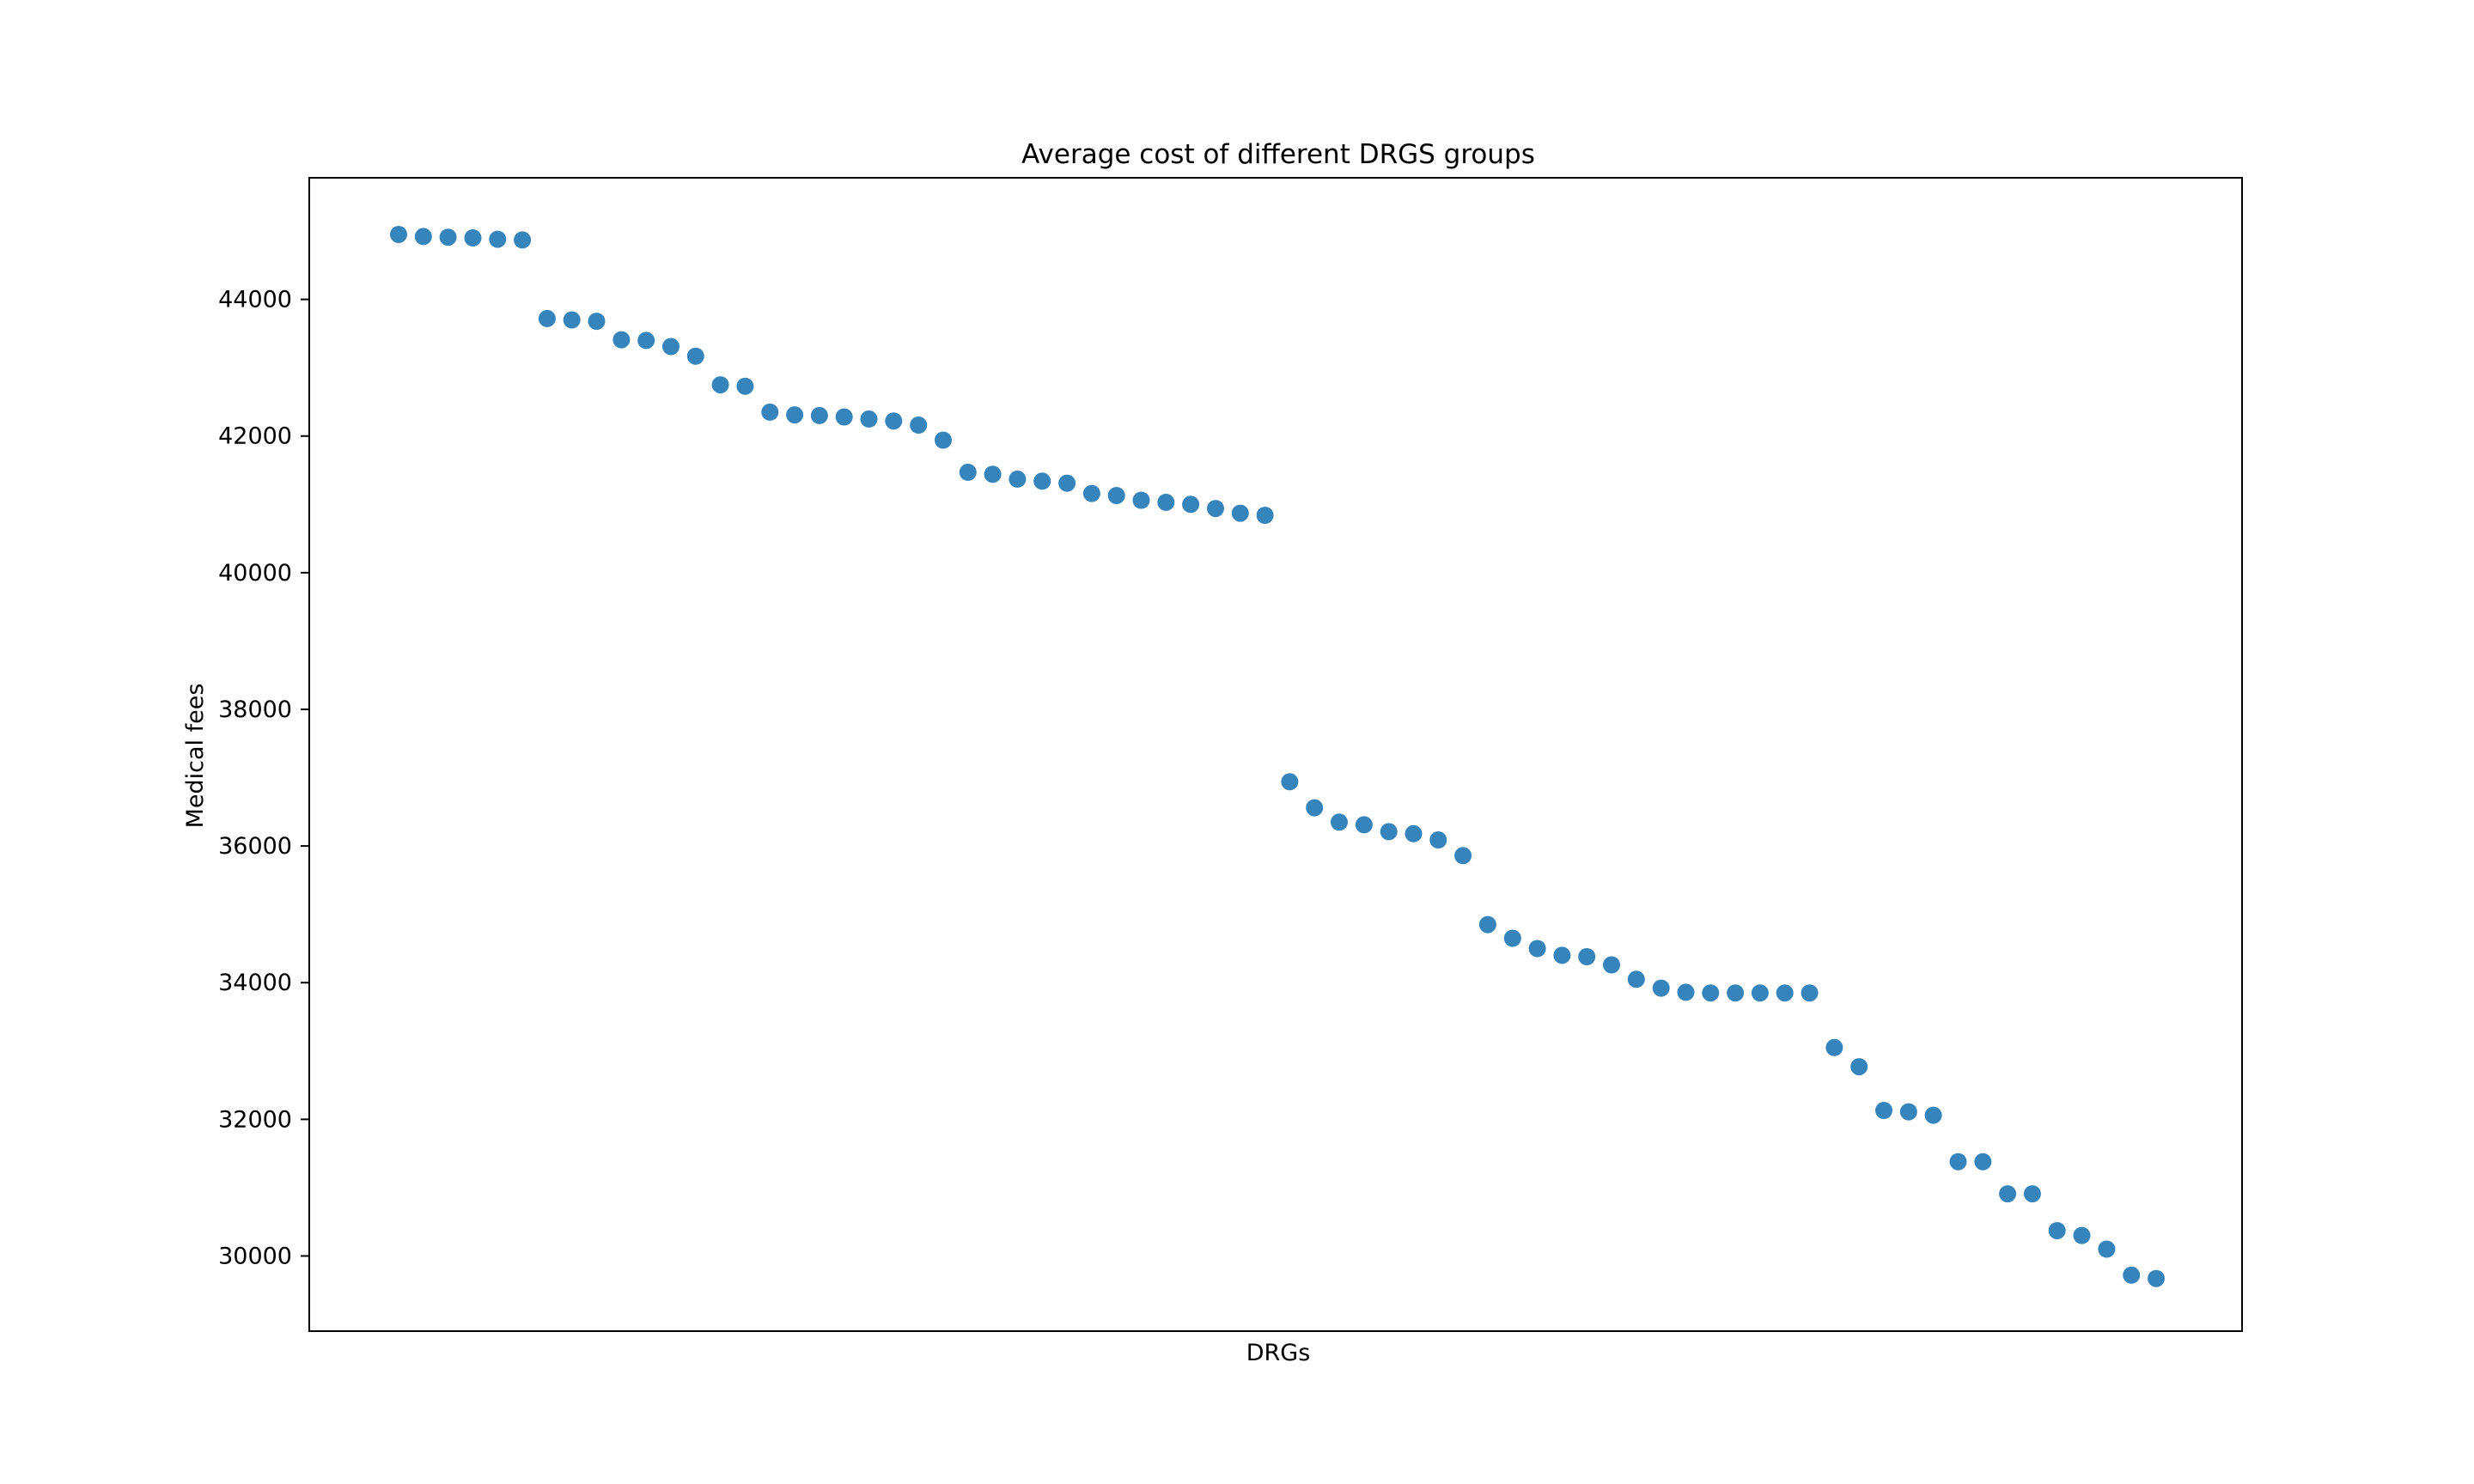  Describe the element at coordinates (255, 573) in the screenshot. I see `y-tick-label: 40000` at that location.